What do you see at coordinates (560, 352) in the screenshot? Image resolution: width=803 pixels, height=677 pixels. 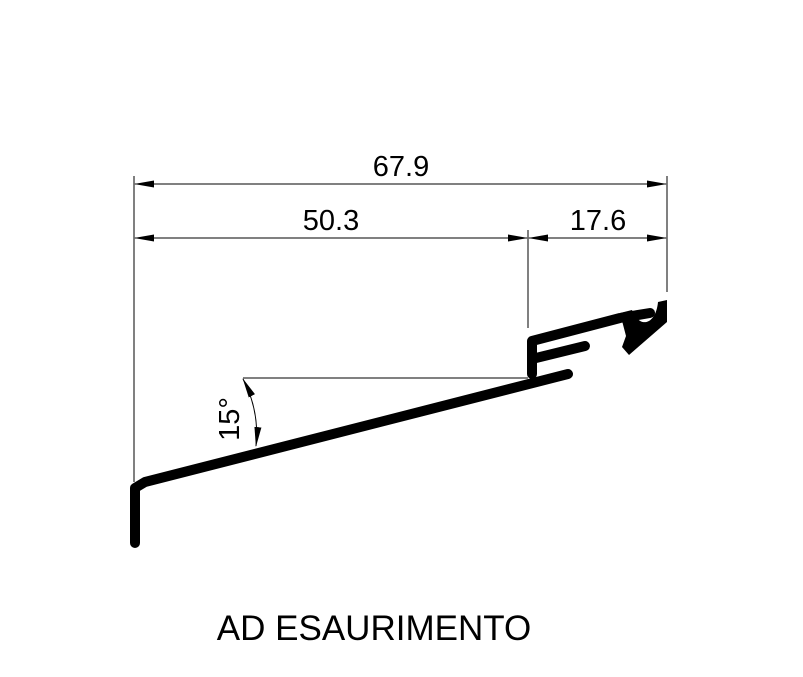 I see `profile-hook` at bounding box center [560, 352].